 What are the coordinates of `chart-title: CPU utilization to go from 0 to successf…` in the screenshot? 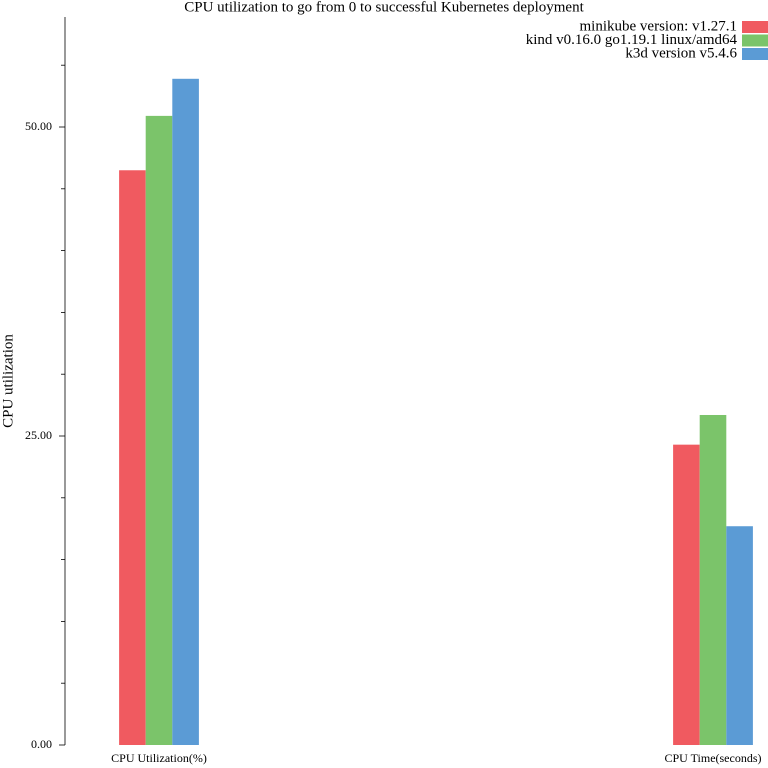 It's located at (384, 7).